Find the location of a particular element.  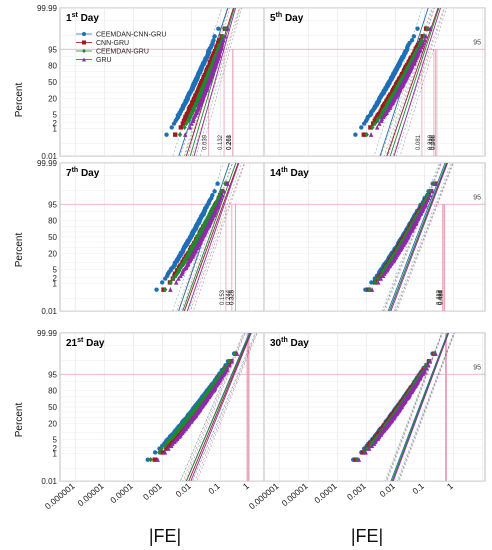

x-tick-label: 0.01 is located at coordinates (387, 490).